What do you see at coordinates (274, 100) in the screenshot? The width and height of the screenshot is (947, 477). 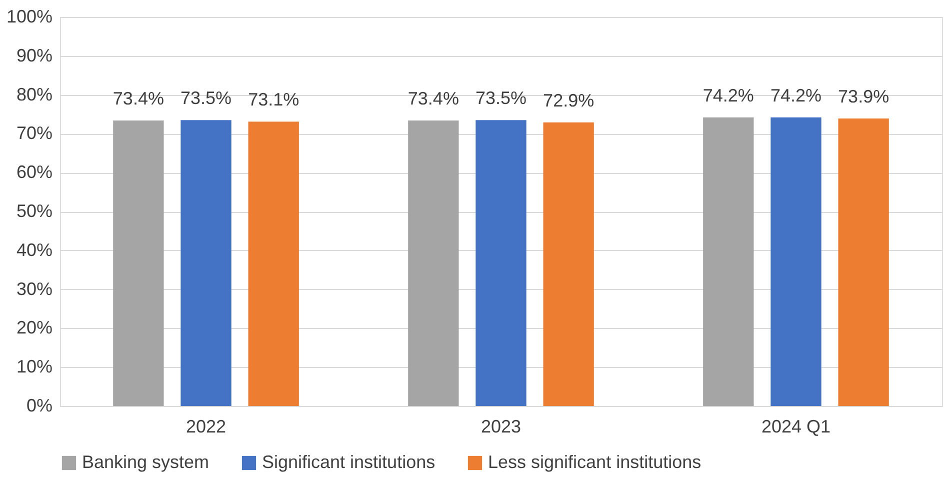 I see `data-label: 73.1%` at bounding box center [274, 100].